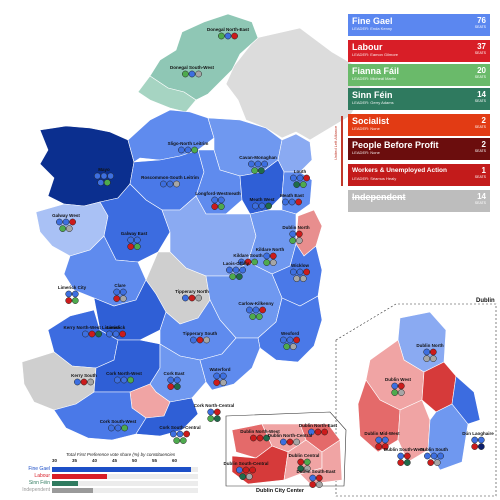  I want to click on dublin-inset-south-west, so click(414, 431).